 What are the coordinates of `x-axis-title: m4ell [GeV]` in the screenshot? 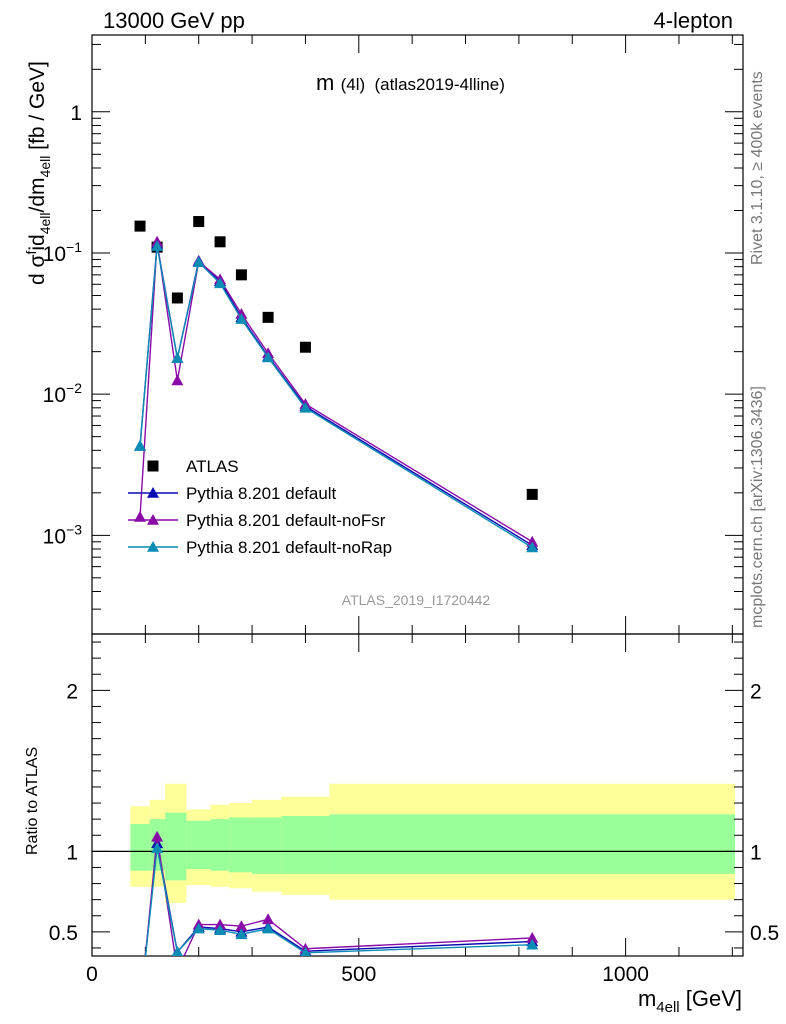 It's located at (690, 1001).